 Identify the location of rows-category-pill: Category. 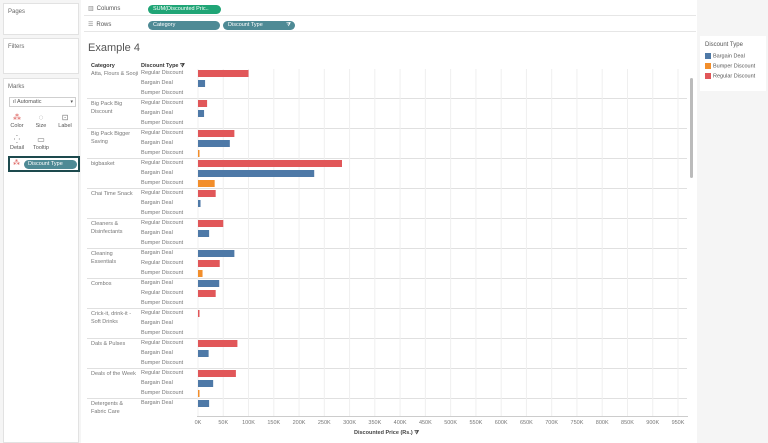
(184, 25).